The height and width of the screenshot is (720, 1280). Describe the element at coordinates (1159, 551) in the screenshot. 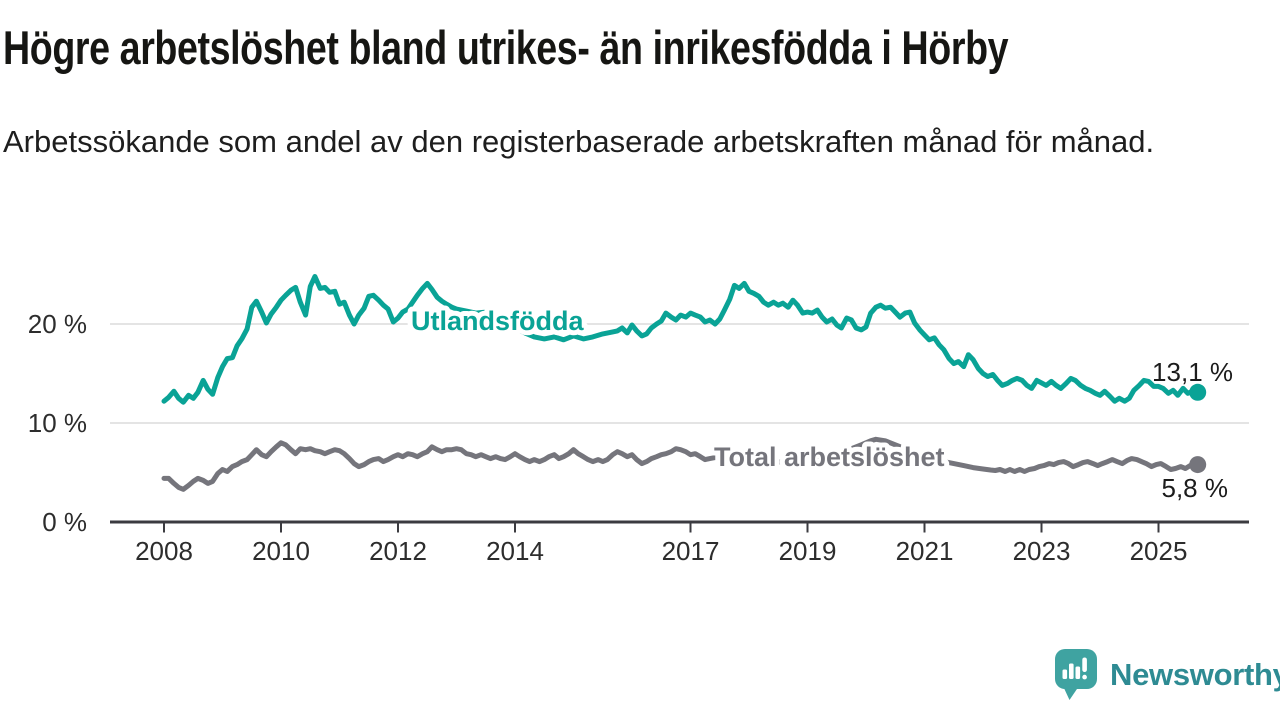

I see `x-tick-label: 2025` at that location.